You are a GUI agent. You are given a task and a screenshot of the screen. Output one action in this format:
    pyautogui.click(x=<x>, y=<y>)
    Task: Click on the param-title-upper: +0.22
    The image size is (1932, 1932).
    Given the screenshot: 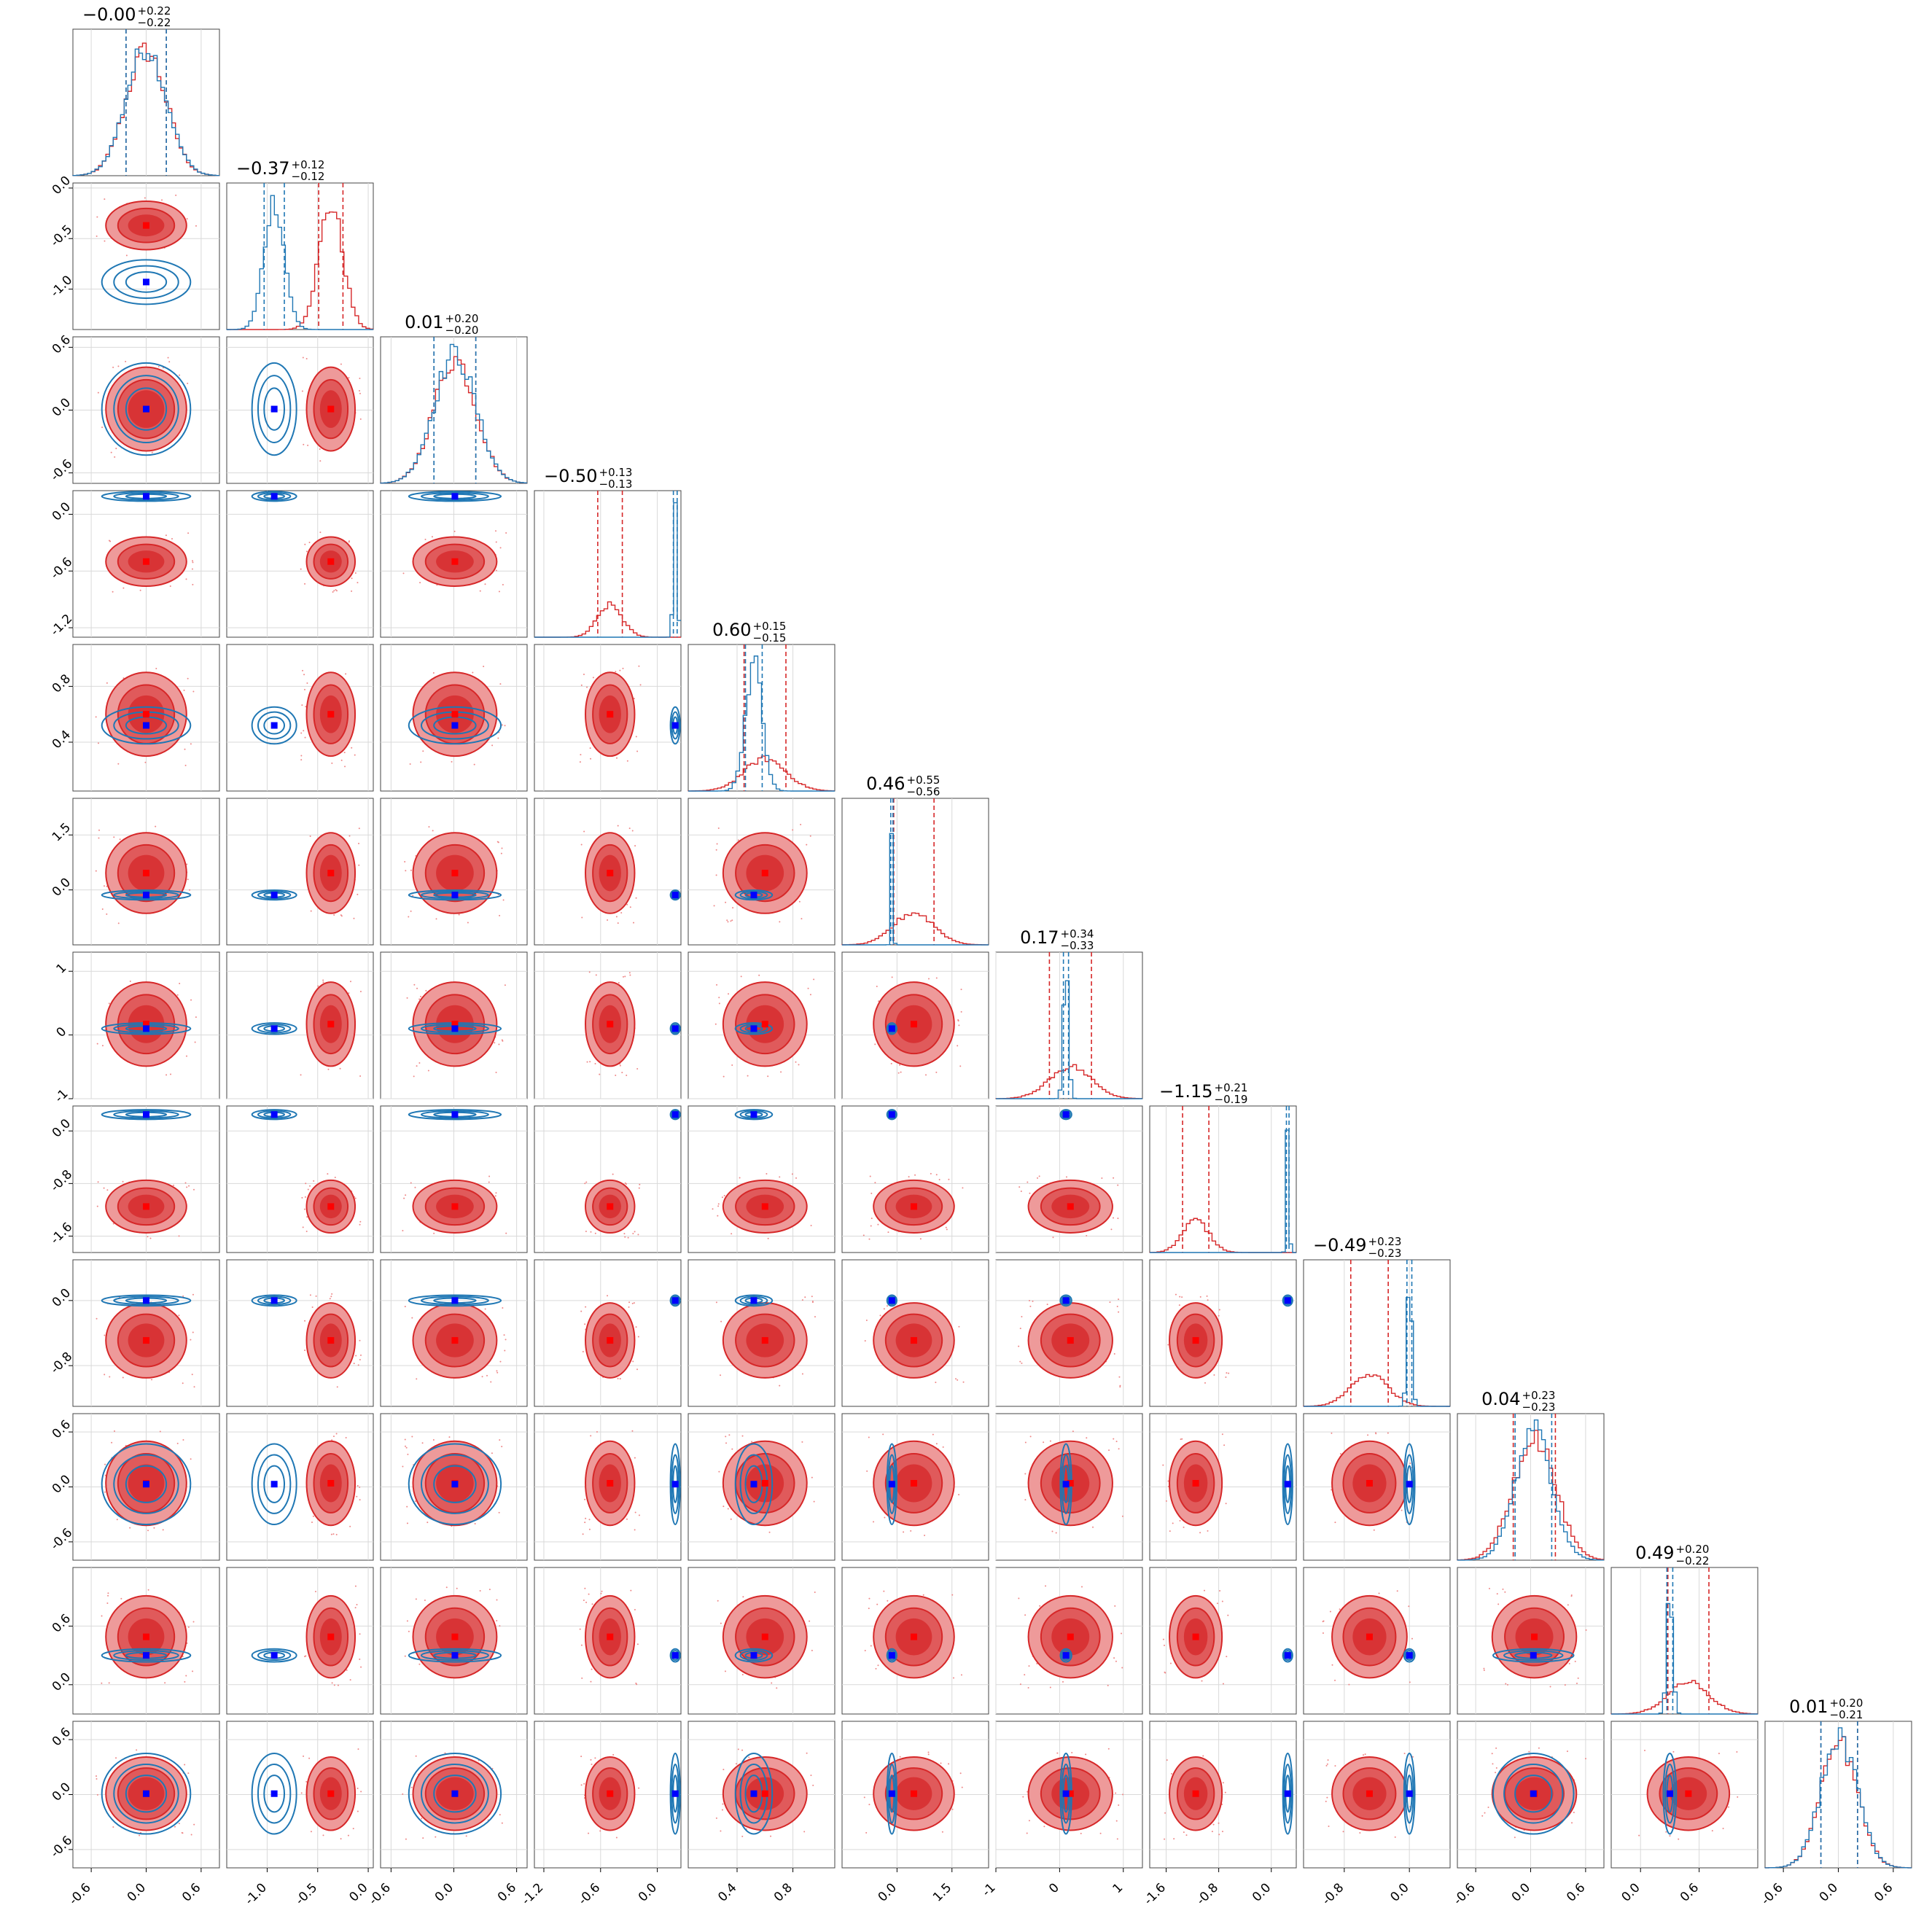 What is the action you would take?
    pyautogui.click(x=154, y=10)
    